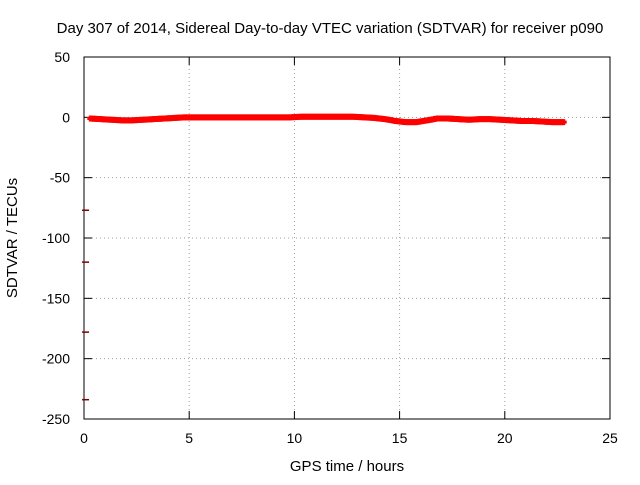 The image size is (640, 485). What do you see at coordinates (56, 298) in the screenshot?
I see `y-tick-label: -150` at bounding box center [56, 298].